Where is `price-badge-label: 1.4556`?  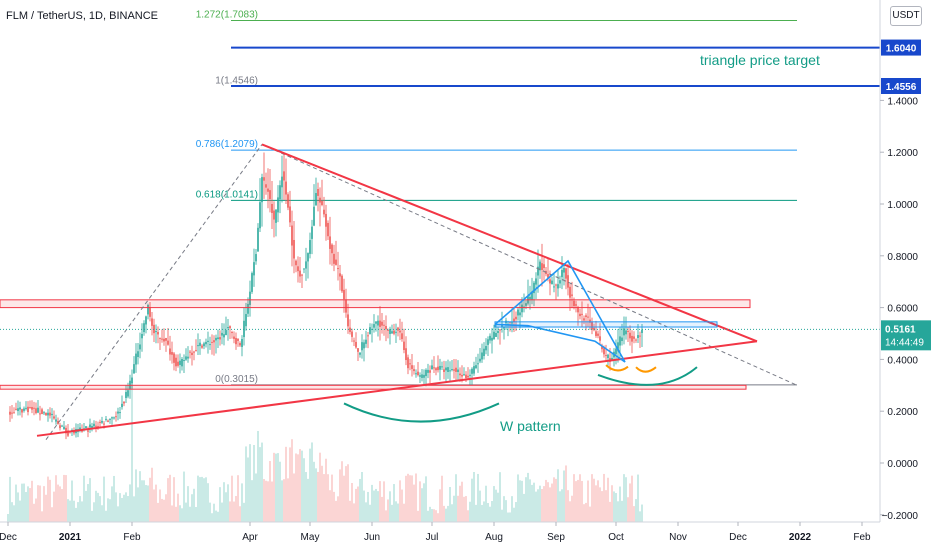
price-badge-label: 1.4556 is located at coordinates (901, 87).